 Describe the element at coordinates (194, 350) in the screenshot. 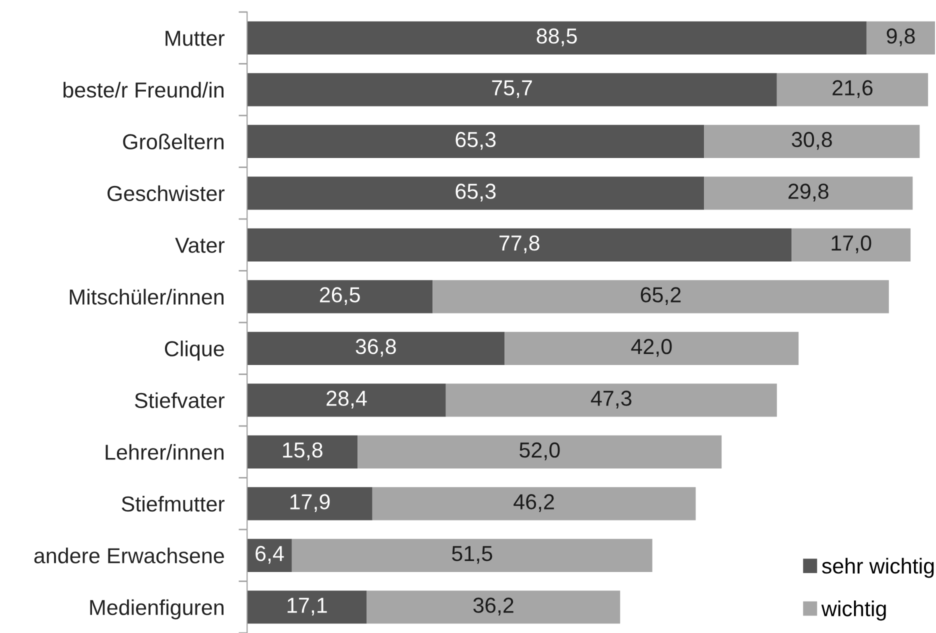

I see `y-tick-label: Clique` at that location.